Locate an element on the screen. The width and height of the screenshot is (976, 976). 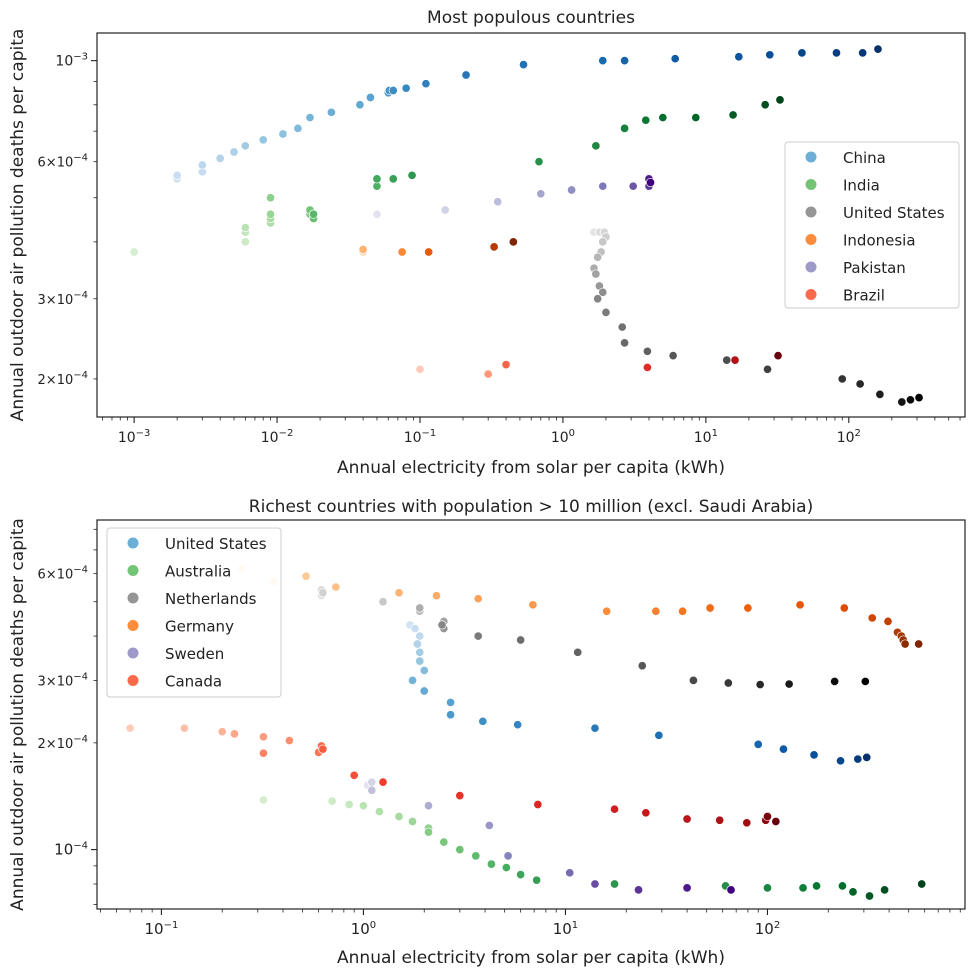
legend-item-netherlands: Netherlands is located at coordinates (192, 599).